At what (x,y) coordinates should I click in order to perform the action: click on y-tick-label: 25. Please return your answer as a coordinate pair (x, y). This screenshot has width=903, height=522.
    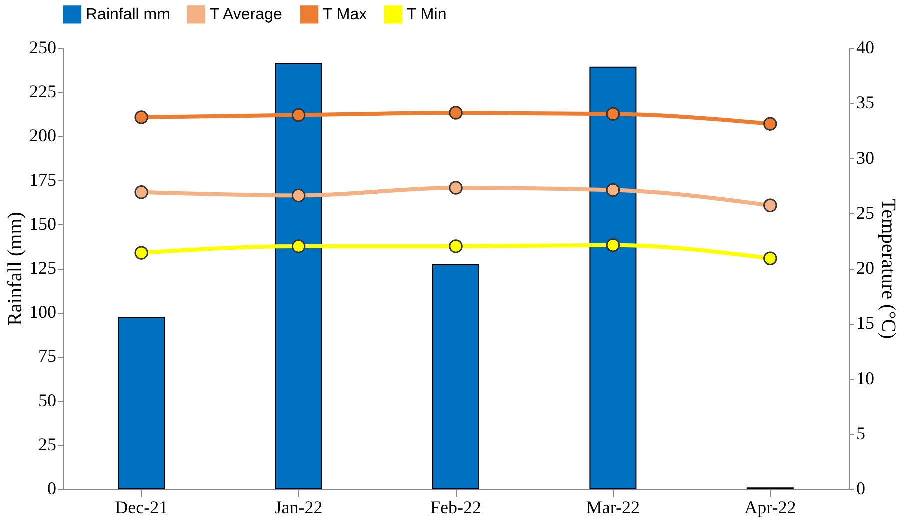
    Looking at the image, I should click on (47, 444).